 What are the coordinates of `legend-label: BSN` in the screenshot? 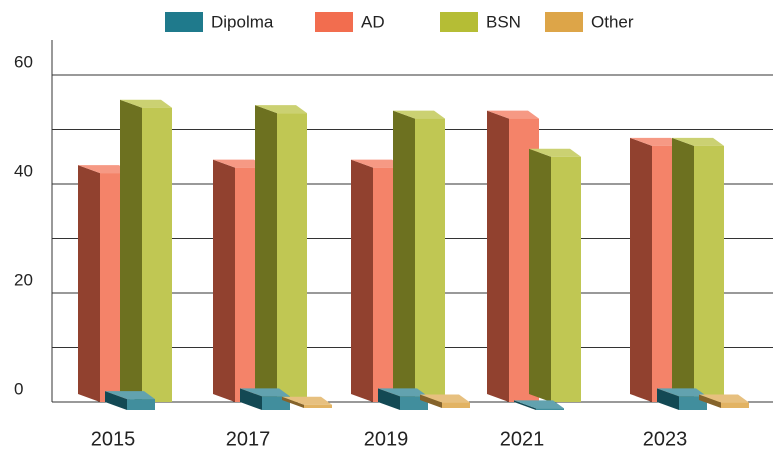 It's located at (503, 21).